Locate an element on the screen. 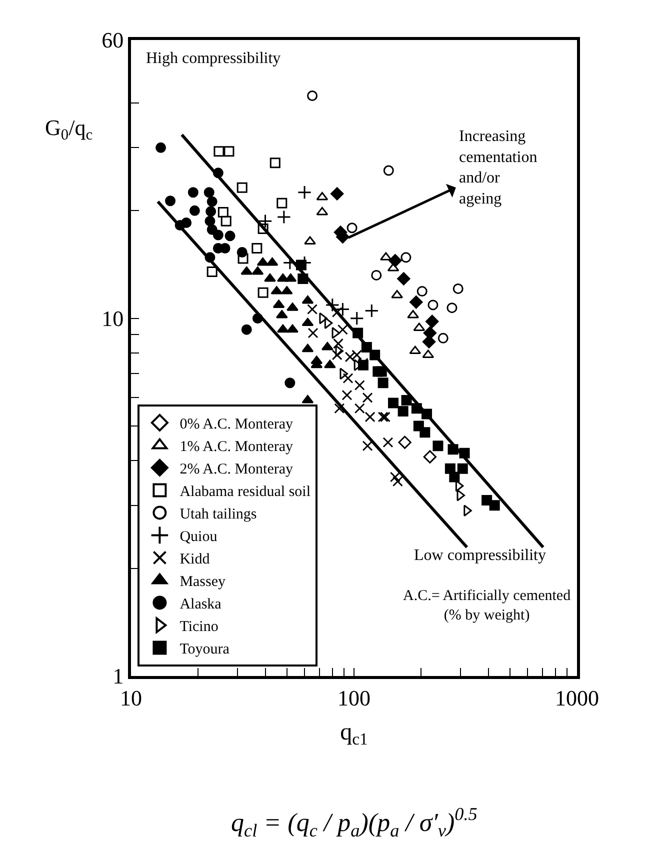  annotation: High compressibility is located at coordinates (213, 58).